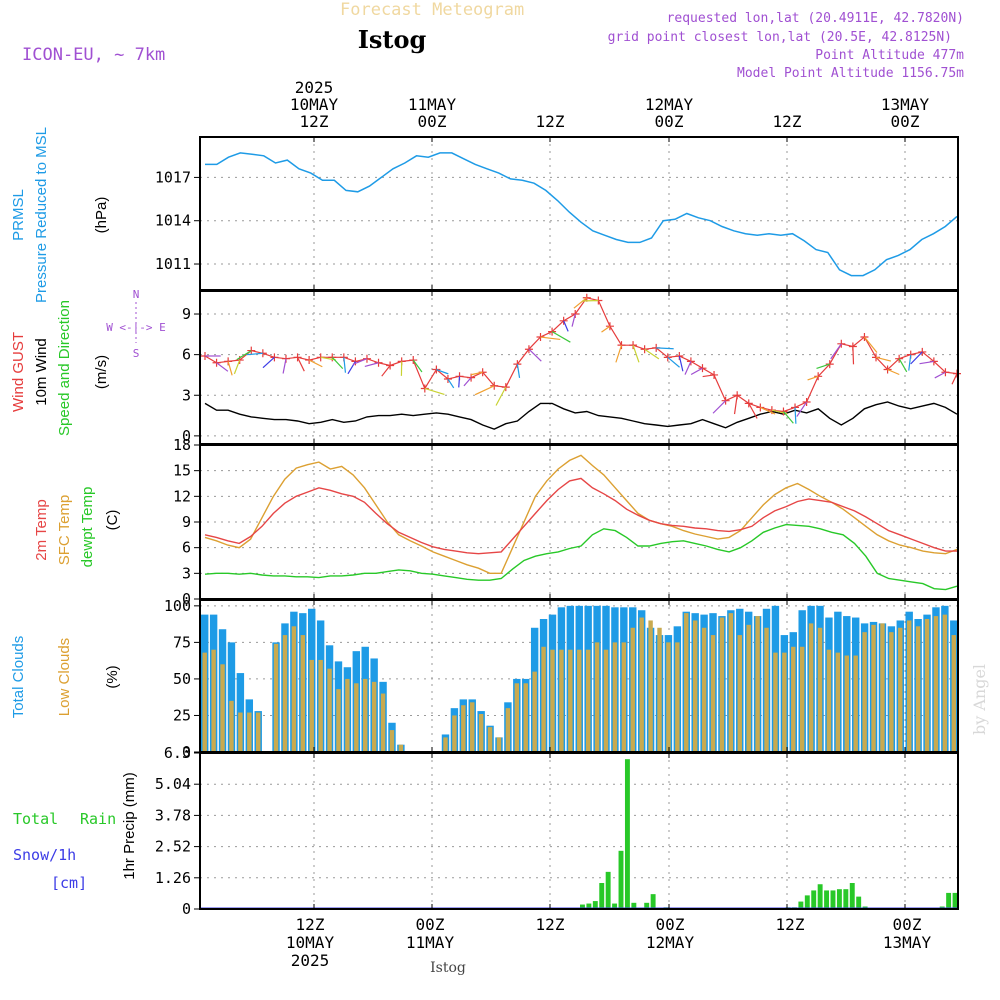 The height and width of the screenshot is (1000, 1000). Describe the element at coordinates (186, 573) in the screenshot. I see `y-tick-label: 3` at that location.